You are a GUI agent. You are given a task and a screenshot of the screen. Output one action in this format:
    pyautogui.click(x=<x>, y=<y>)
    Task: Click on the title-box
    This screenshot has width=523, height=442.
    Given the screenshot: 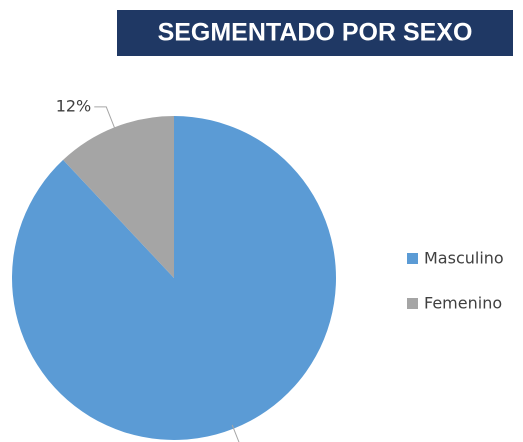 What is the action you would take?
    pyautogui.click(x=315, y=33)
    